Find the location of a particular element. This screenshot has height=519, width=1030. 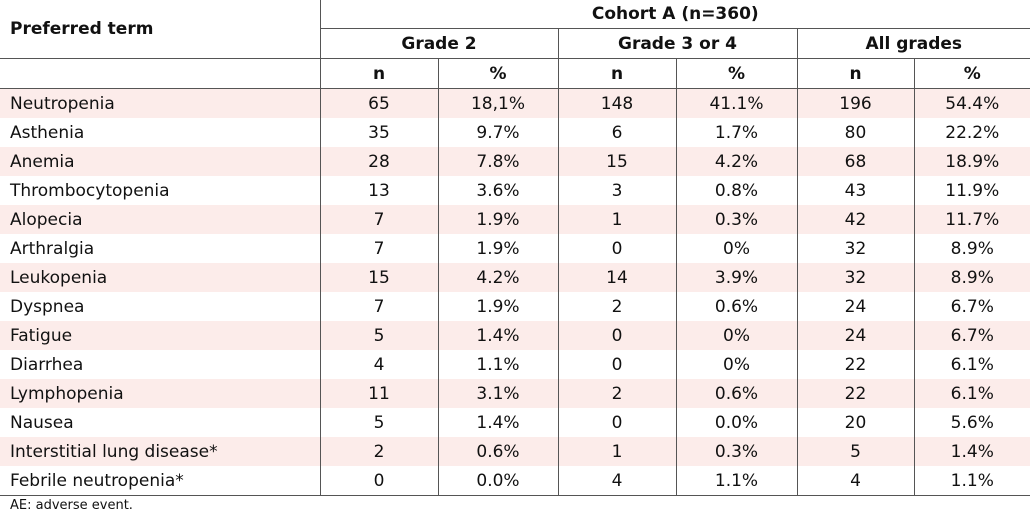

term-cell: Nausea is located at coordinates (160, 422).